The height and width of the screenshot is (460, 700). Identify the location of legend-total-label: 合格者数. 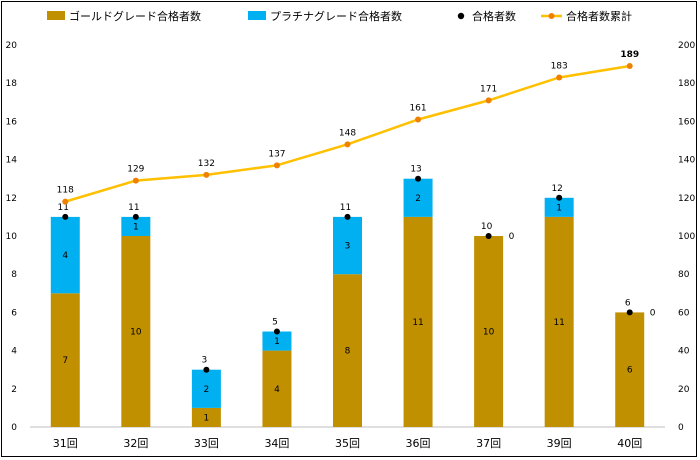
(494, 16).